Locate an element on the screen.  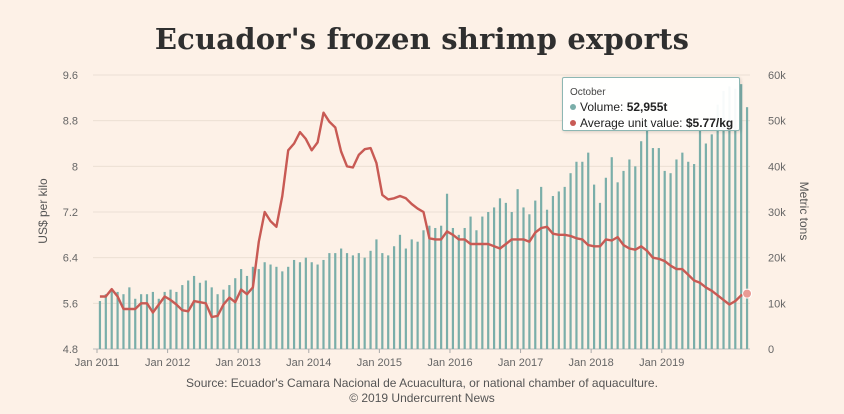
x-tick-label: Jan 2018 is located at coordinates (591, 363).